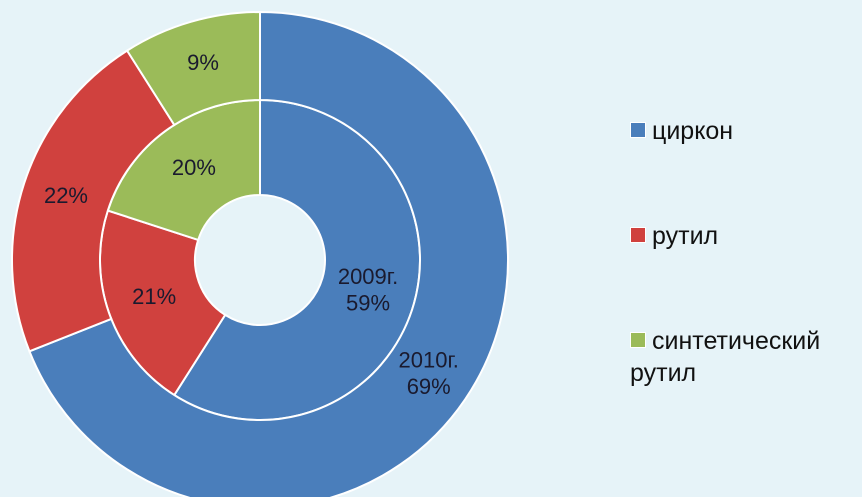 Image resolution: width=862 pixels, height=497 pixels. Describe the element at coordinates (745, 236) in the screenshot. I see `legend-item: рутил` at that location.